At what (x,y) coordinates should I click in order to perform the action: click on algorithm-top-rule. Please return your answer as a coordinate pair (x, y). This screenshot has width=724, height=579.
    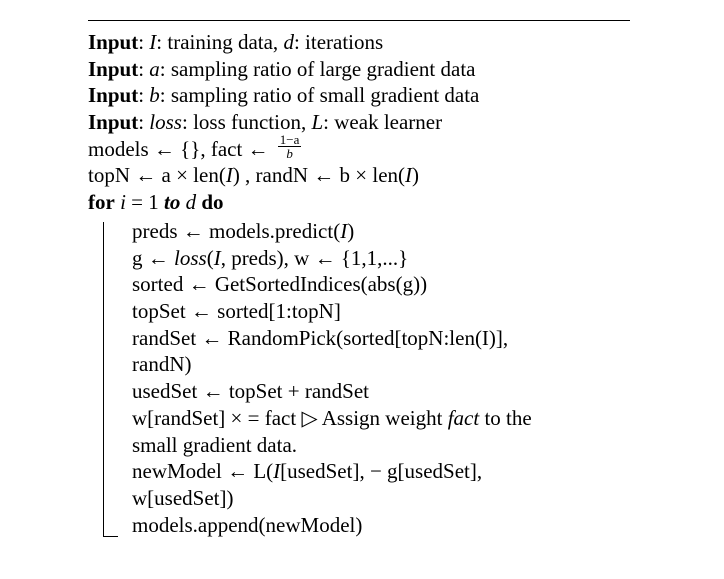
    Looking at the image, I should click on (359, 20).